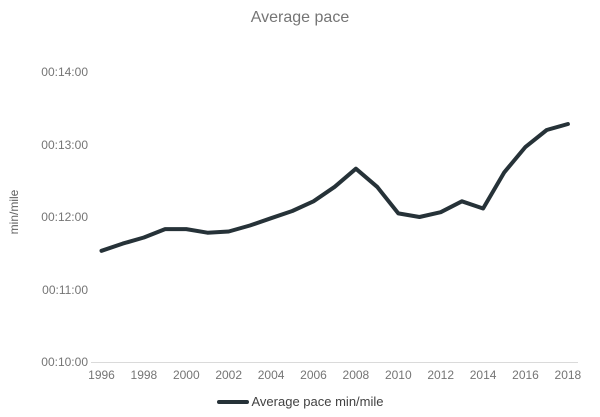 This screenshot has width=600, height=417. Describe the element at coordinates (64, 362) in the screenshot. I see `y-tick-label: 00:10:00` at that location.